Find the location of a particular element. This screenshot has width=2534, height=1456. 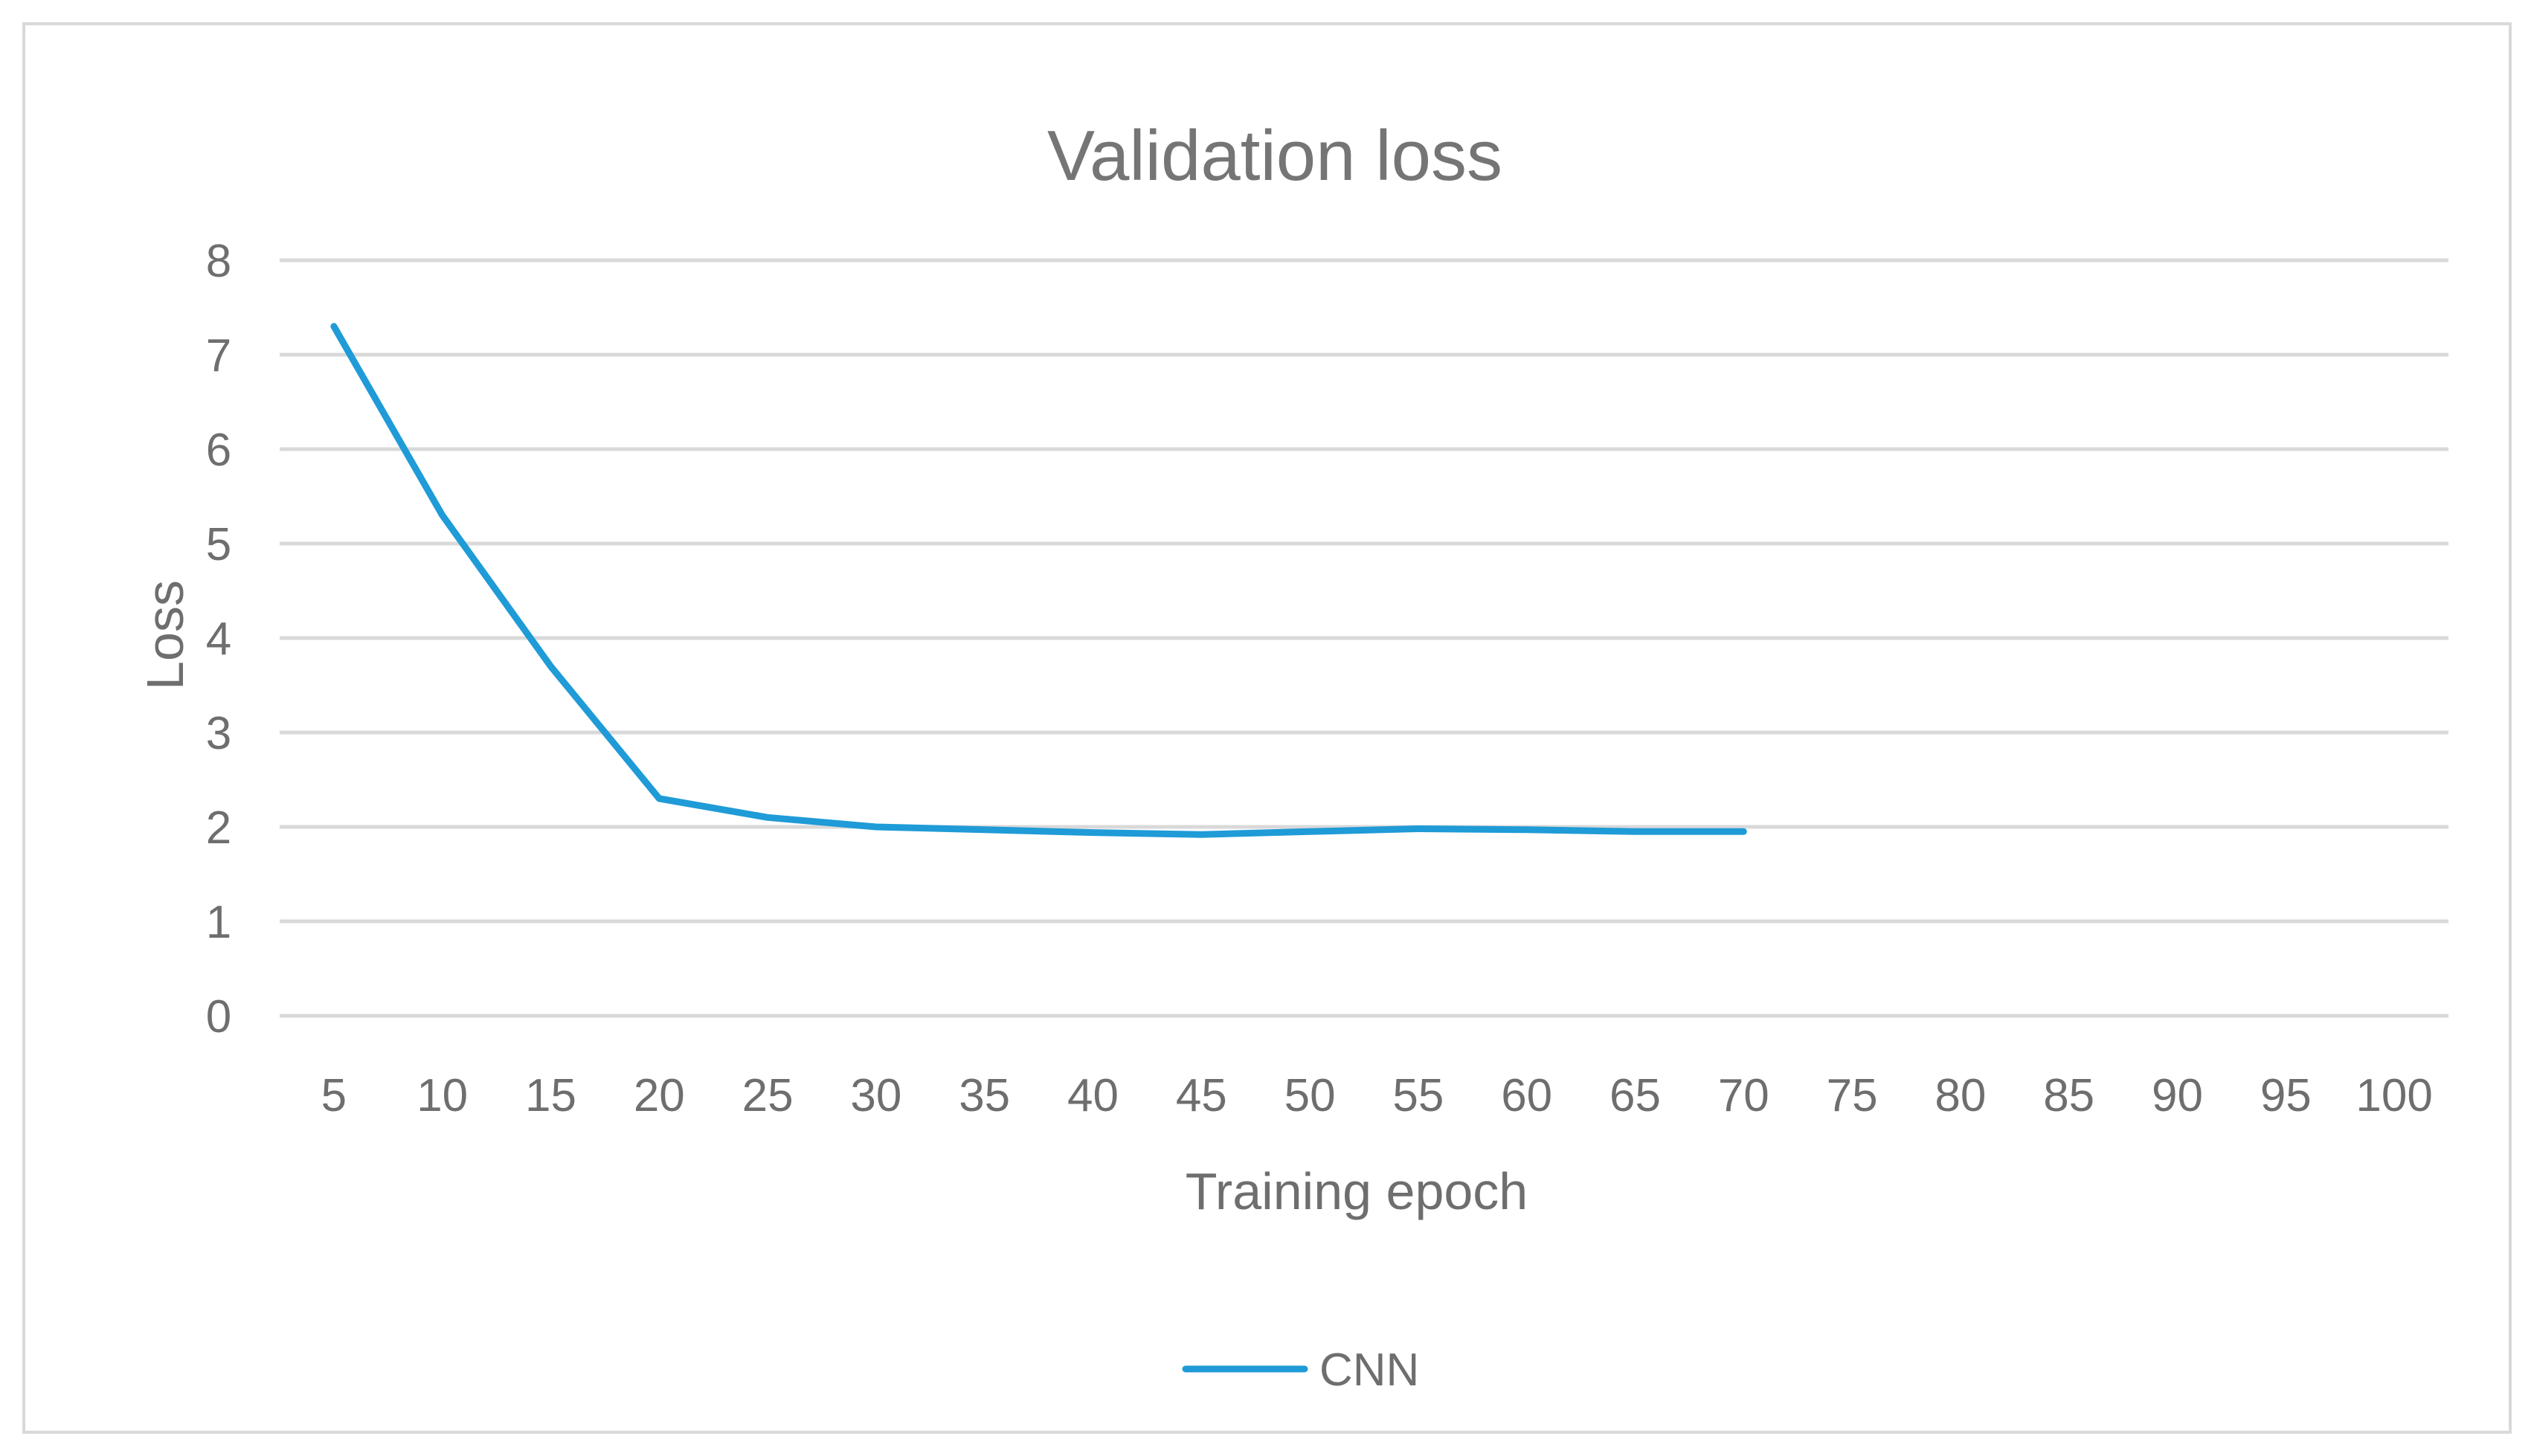

x-tick-label: 45 is located at coordinates (1201, 1096).